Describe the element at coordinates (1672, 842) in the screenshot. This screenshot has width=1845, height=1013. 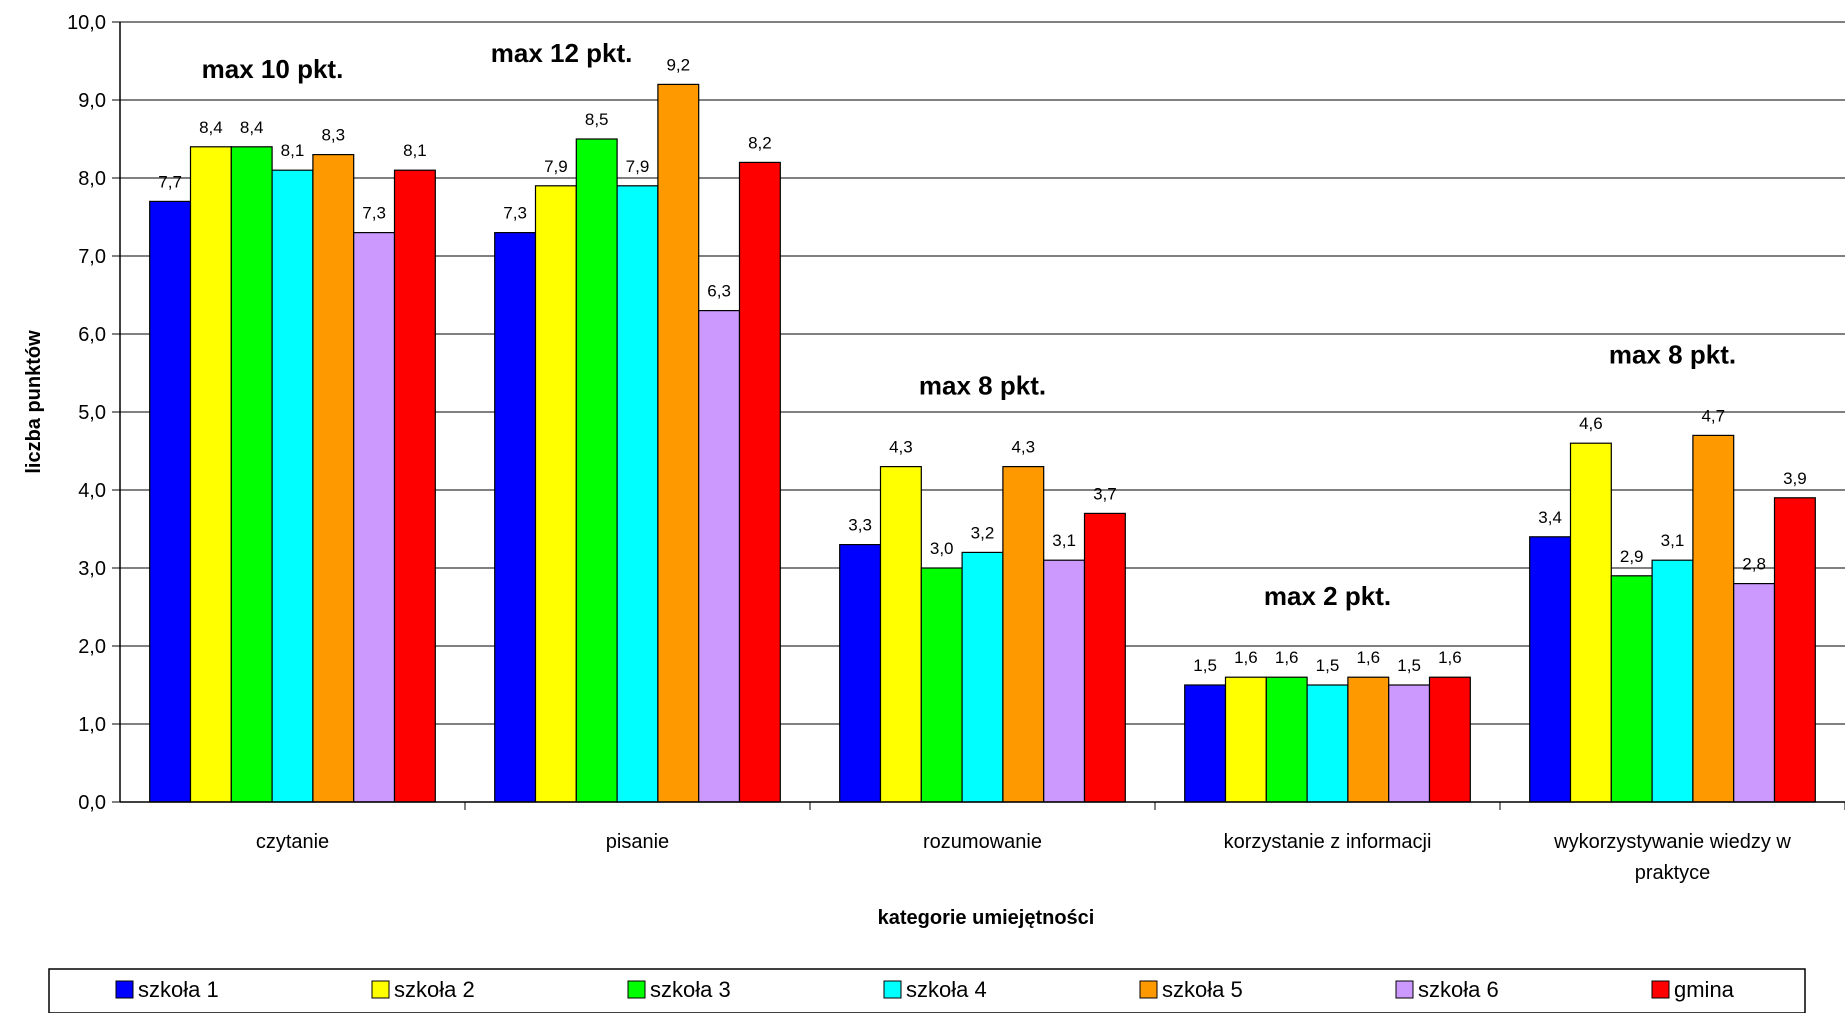
I see `x-category-label: wykorzystywanie wiedzy w` at that location.